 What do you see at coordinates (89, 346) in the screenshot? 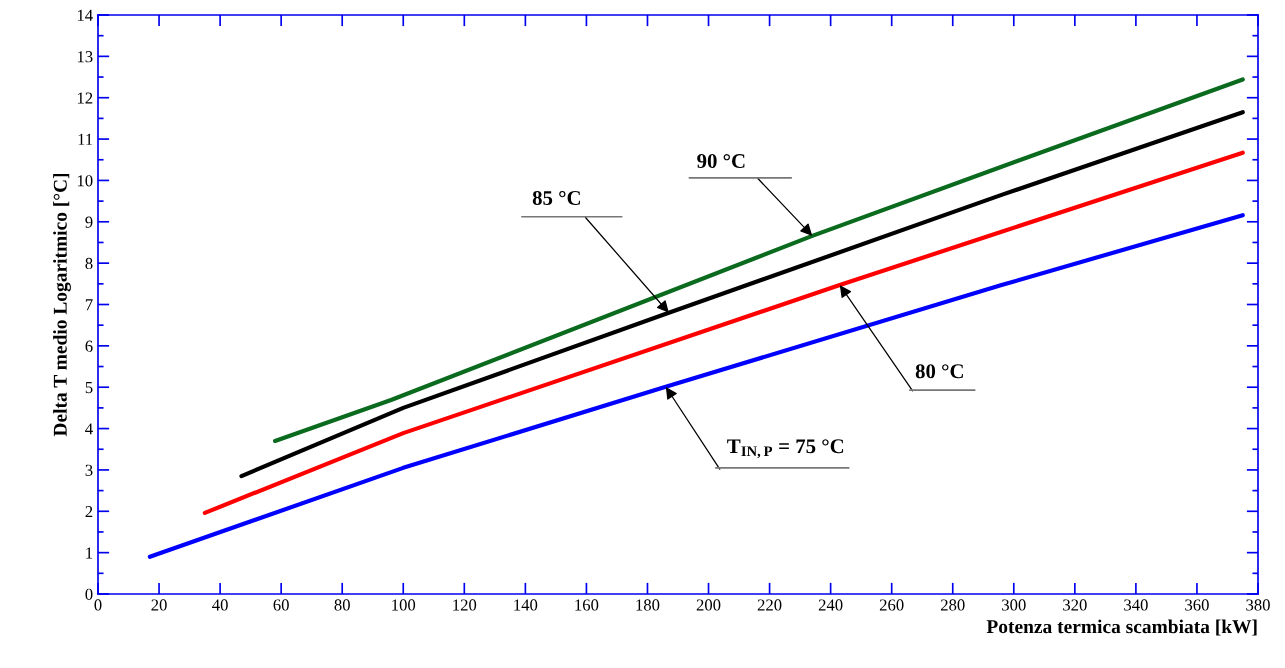
I see `y-tick-label: 6` at bounding box center [89, 346].